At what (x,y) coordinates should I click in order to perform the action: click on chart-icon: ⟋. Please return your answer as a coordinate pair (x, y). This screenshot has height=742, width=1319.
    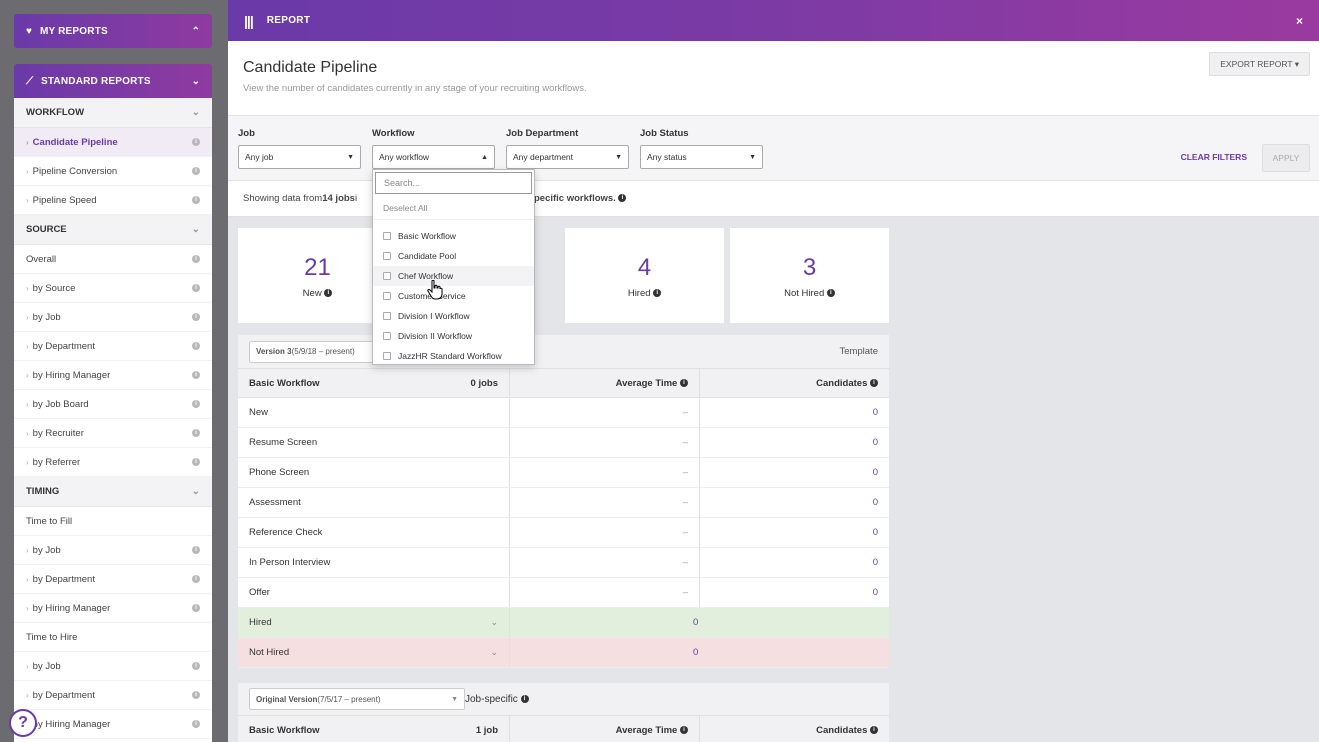
    Looking at the image, I should click on (29, 81).